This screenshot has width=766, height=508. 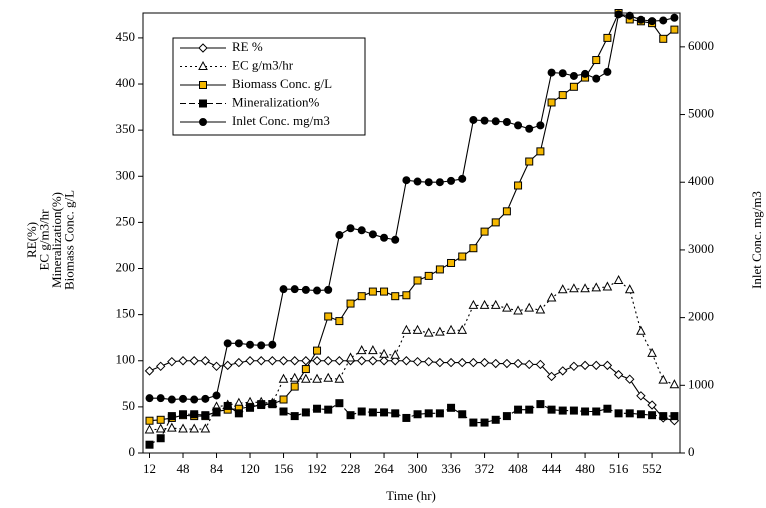 What do you see at coordinates (418, 468) in the screenshot?
I see `x-tick-label: 300` at bounding box center [418, 468].